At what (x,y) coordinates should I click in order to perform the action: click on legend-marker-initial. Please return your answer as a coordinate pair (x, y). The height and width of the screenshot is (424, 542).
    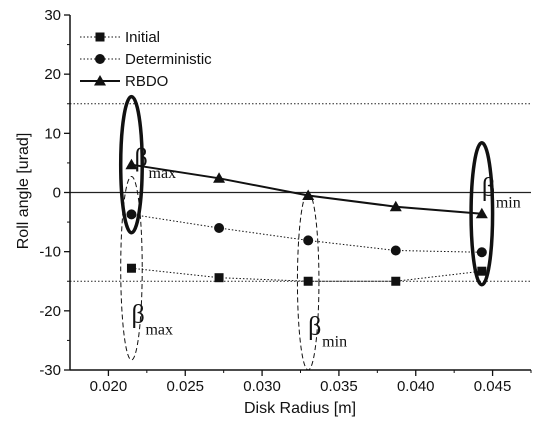
    Looking at the image, I should click on (100, 37).